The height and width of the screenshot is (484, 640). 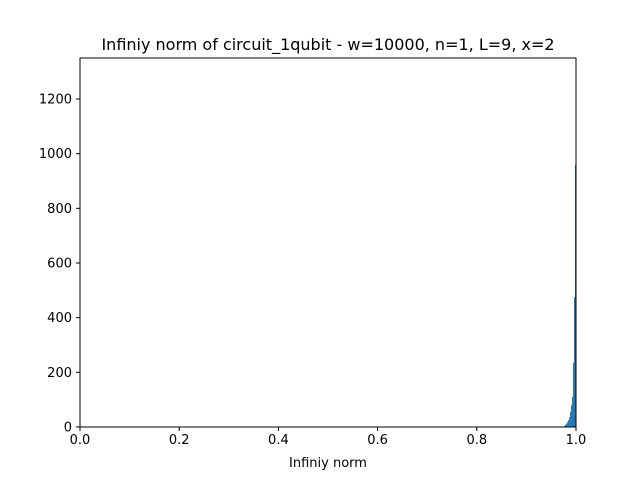 I want to click on y-tick-label: 200, so click(x=59, y=373).